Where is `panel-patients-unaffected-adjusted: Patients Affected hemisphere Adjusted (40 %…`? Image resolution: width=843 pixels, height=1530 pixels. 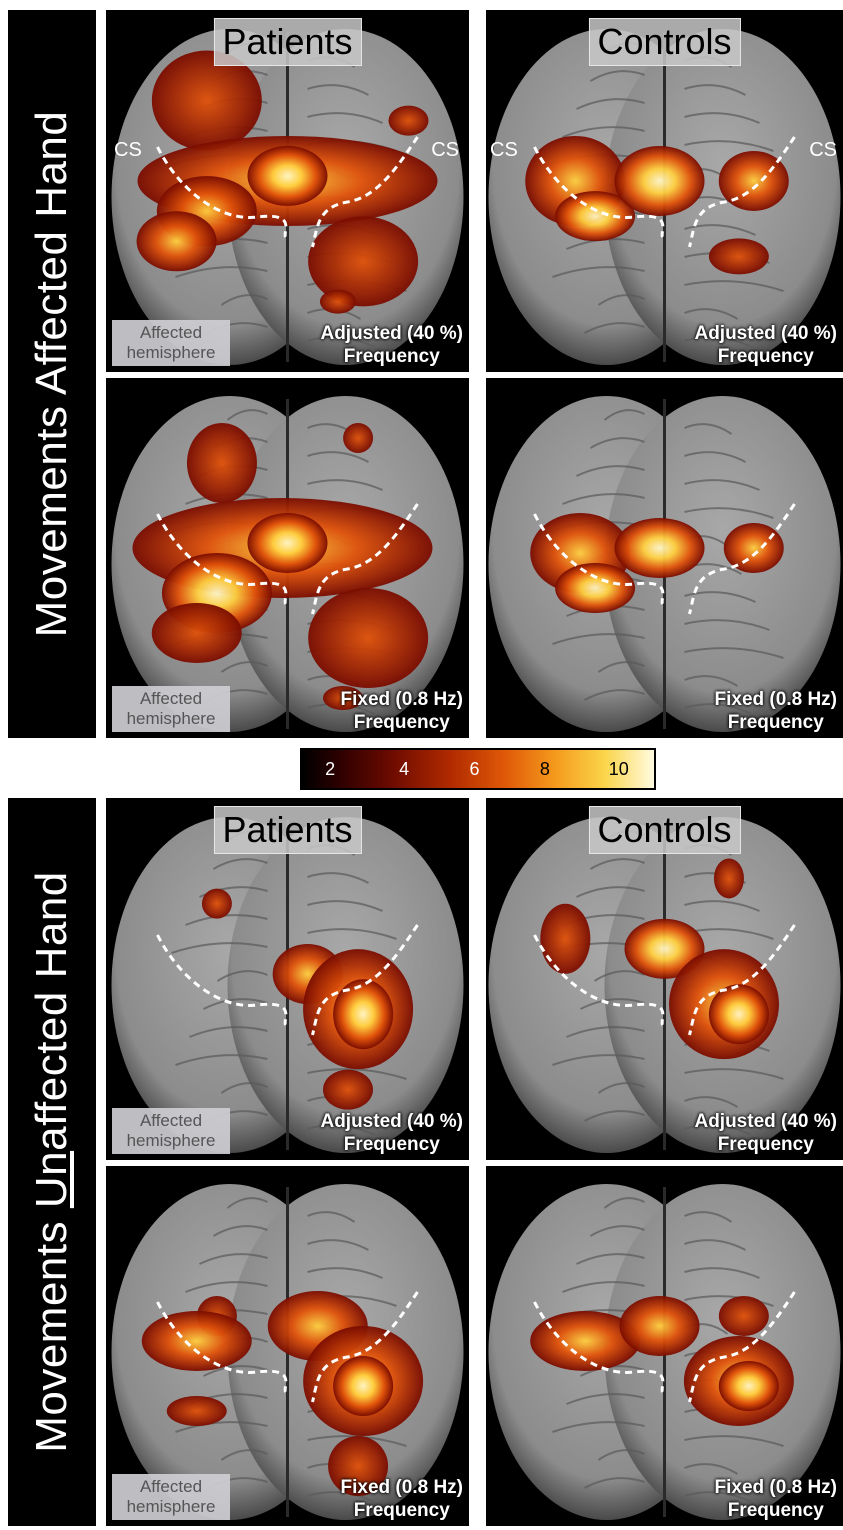 panel-patients-unaffected-adjusted: Patients Affected hemisphere Adjusted (40 %… is located at coordinates (287, 979).